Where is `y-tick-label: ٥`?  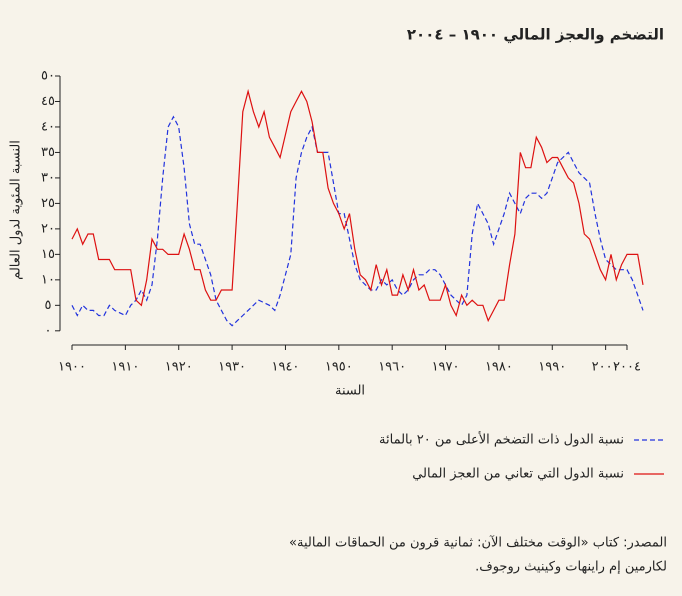 y-tick-label: ٥ is located at coordinates (48, 305).